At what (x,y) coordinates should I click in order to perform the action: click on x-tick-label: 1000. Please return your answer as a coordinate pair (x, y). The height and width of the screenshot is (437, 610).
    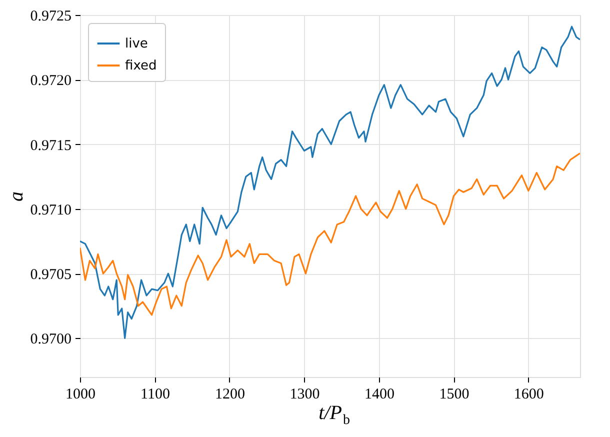
    Looking at the image, I should click on (81, 394).